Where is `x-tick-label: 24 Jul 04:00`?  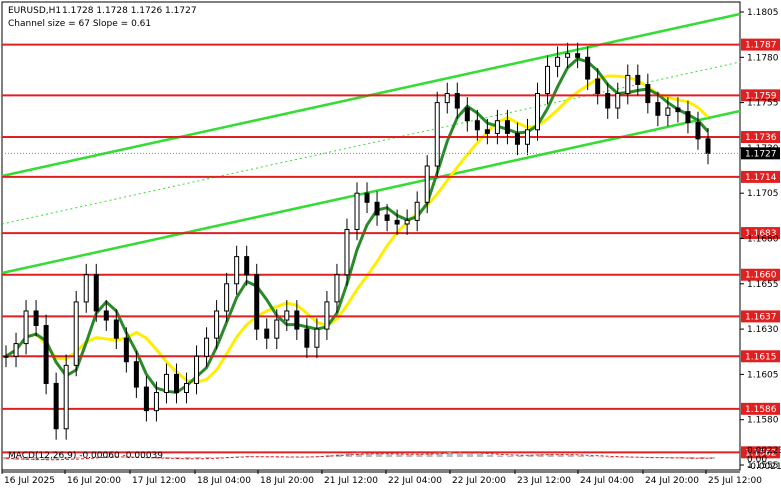 x-tick-label: 24 Jul 04:00 is located at coordinates (607, 481).